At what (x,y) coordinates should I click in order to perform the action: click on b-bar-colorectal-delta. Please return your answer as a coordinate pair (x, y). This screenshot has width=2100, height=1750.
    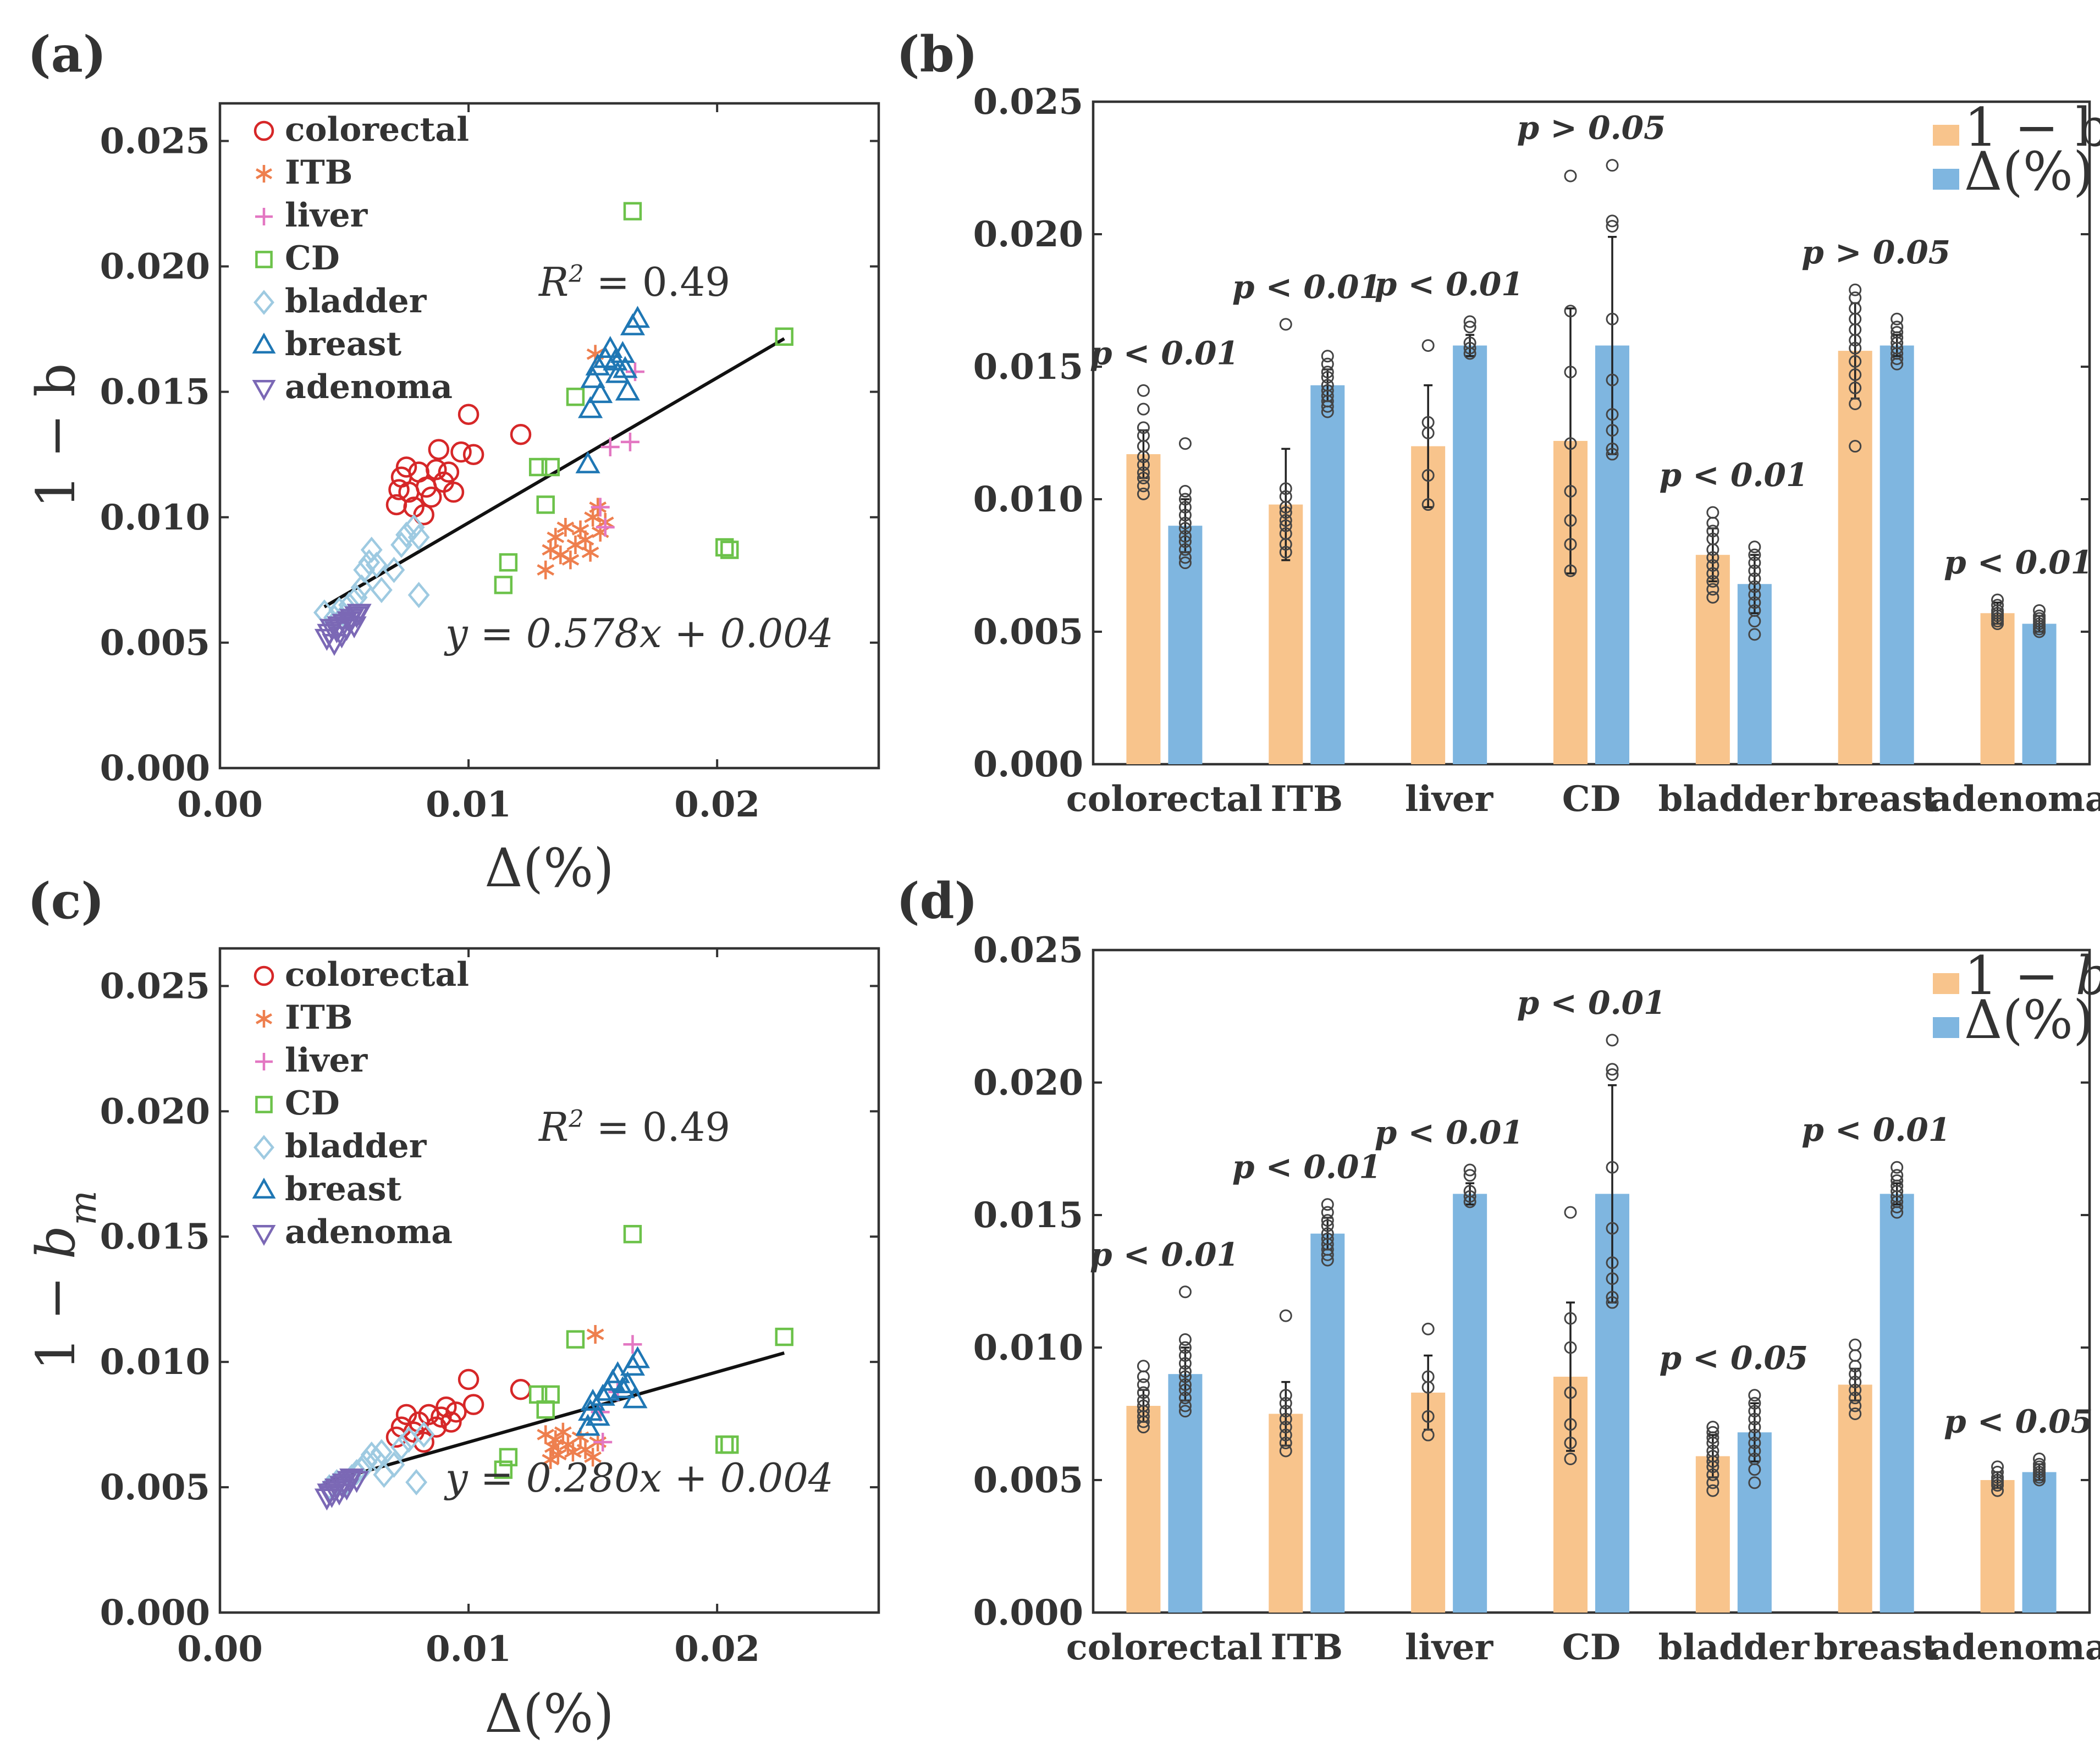
    Looking at the image, I should click on (1185, 645).